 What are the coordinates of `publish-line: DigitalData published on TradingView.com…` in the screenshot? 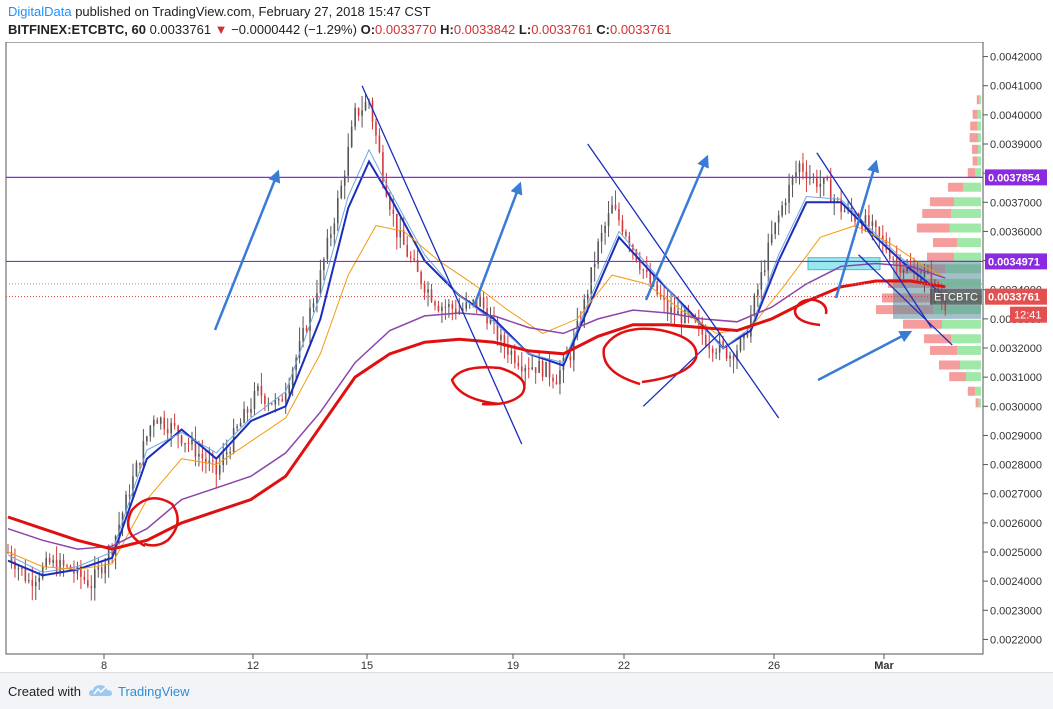 It's located at (219, 11).